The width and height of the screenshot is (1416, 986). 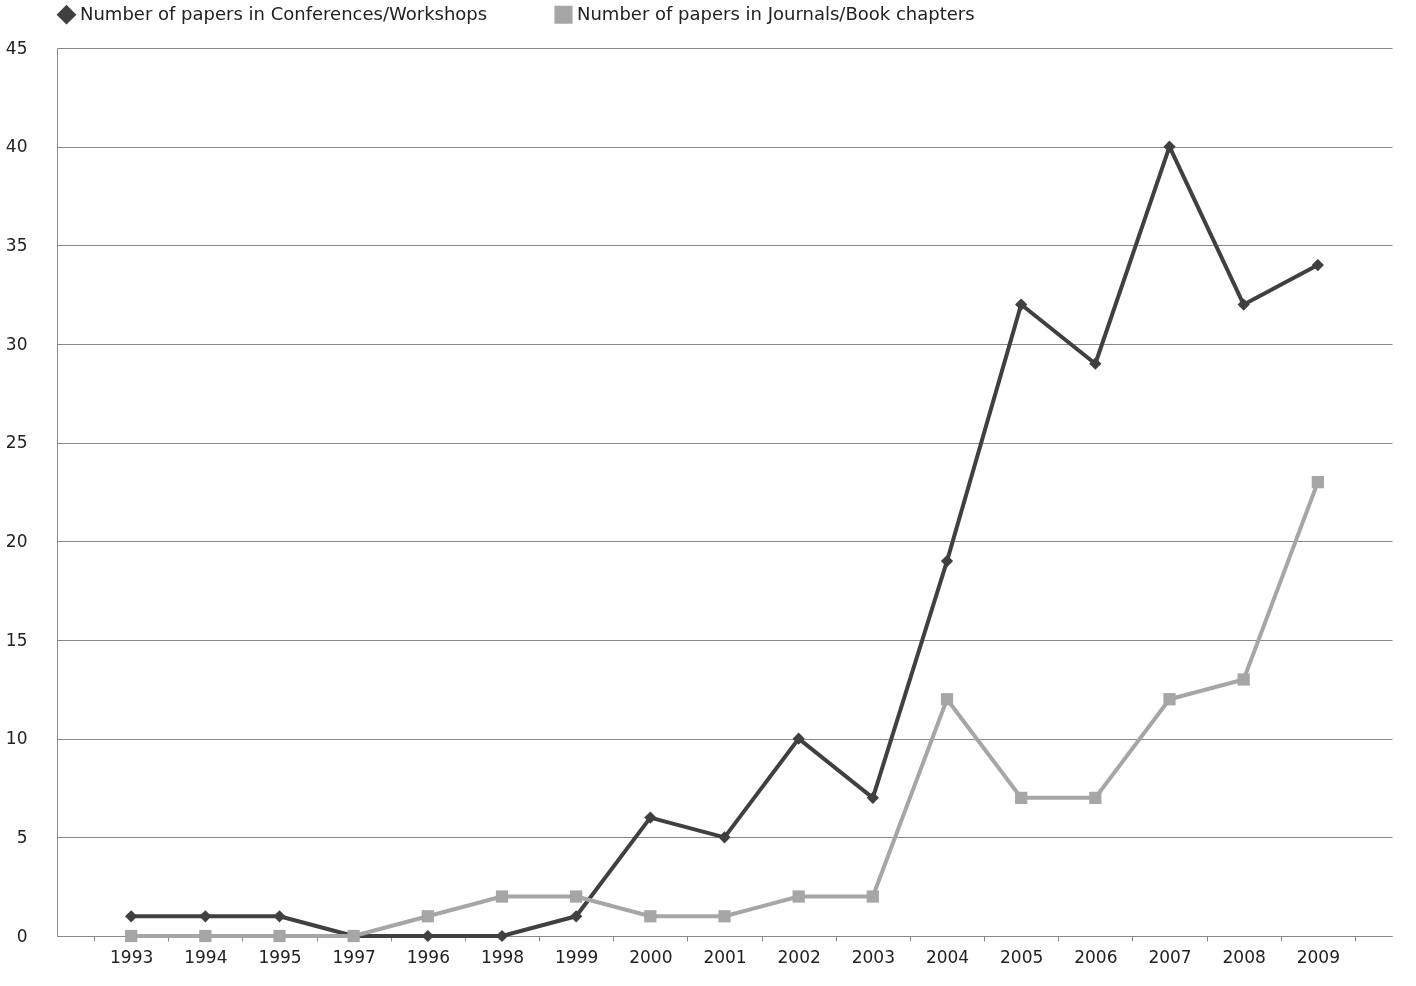 I want to click on x-tick-label: 2005, so click(x=1022, y=956).